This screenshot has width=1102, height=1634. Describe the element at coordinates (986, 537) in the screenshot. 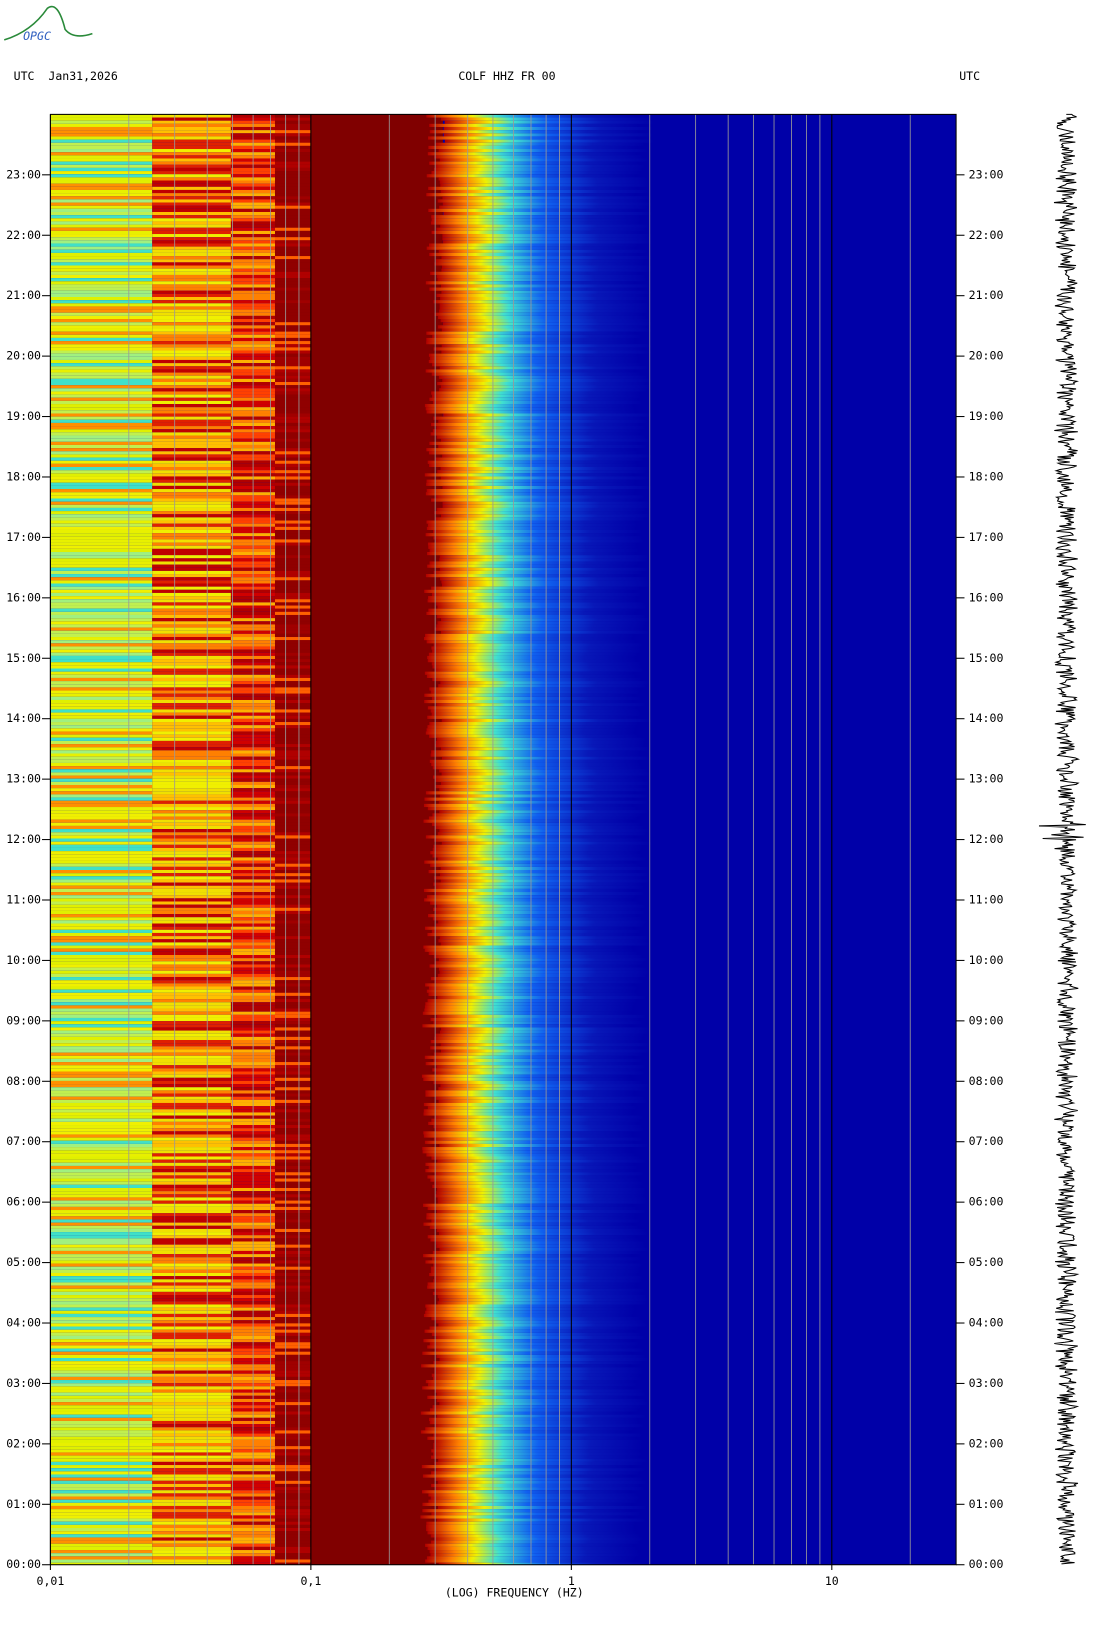

I see `y-tick-label: 17:00` at that location.